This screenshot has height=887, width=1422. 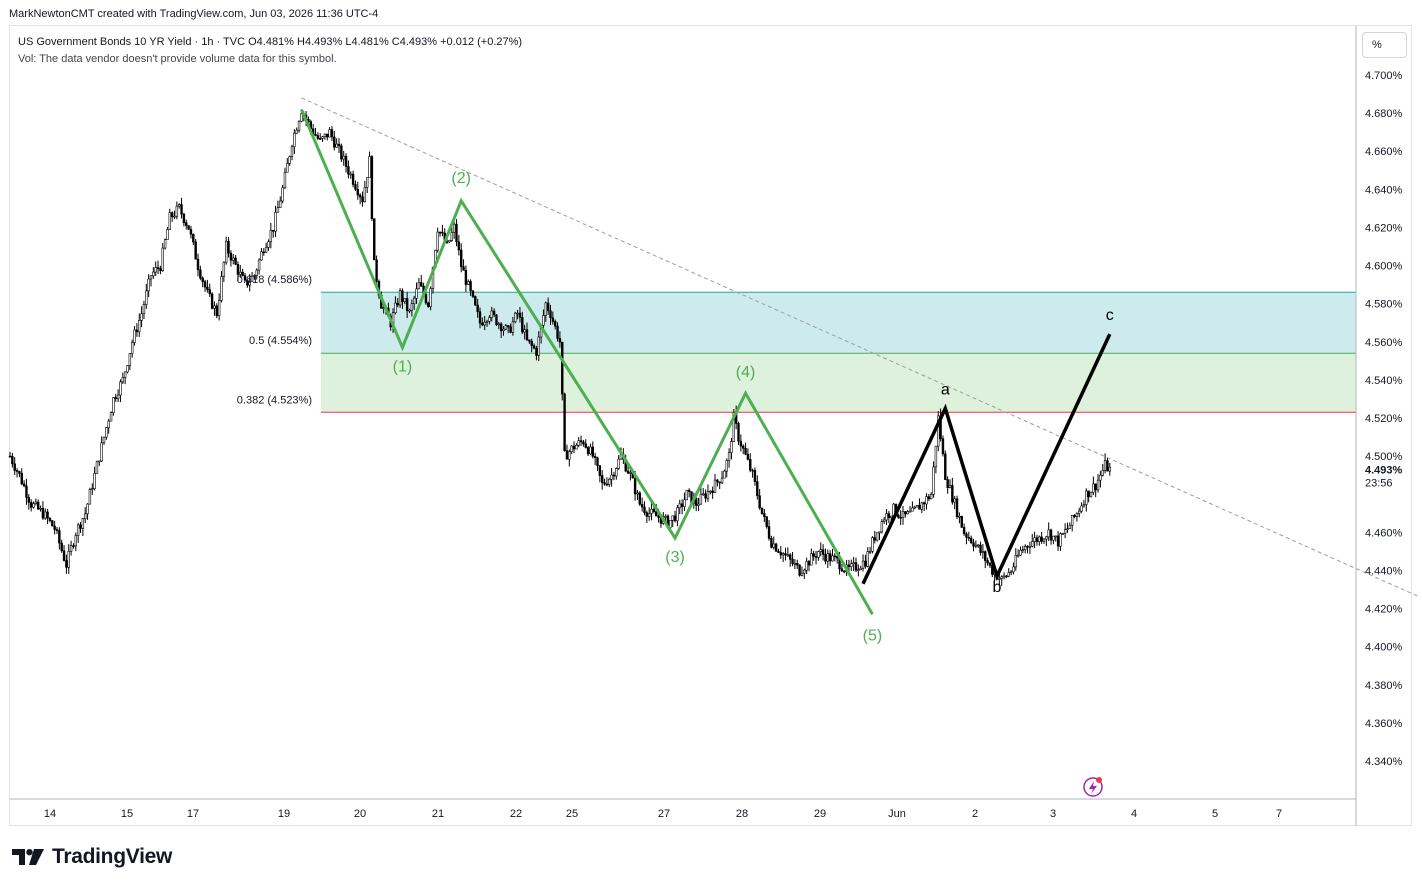 What do you see at coordinates (1384, 45) in the screenshot?
I see `unit-toggle-button: %` at bounding box center [1384, 45].